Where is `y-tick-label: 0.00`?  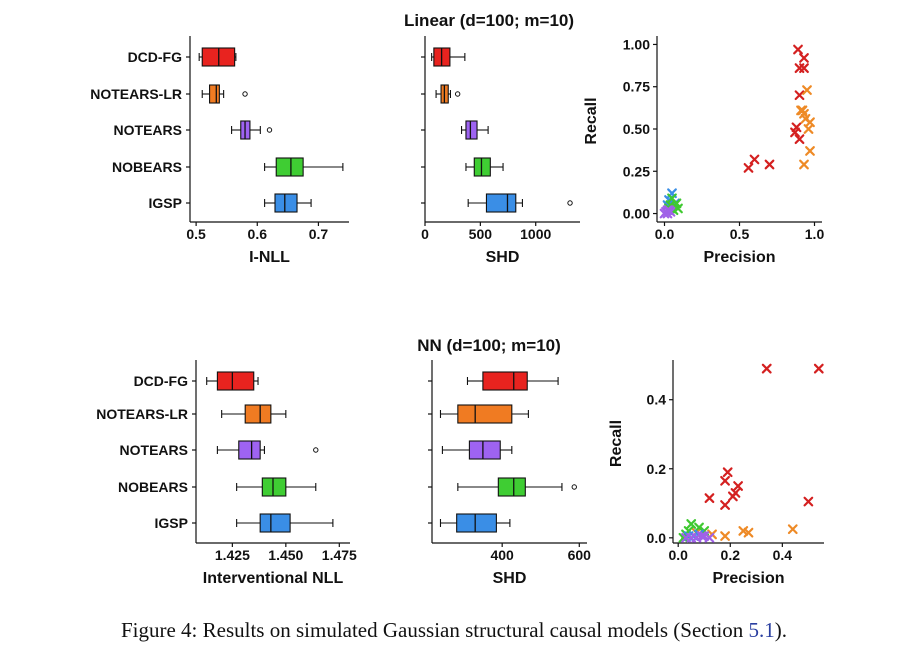
y-tick-label: 0.00 is located at coordinates (636, 214).